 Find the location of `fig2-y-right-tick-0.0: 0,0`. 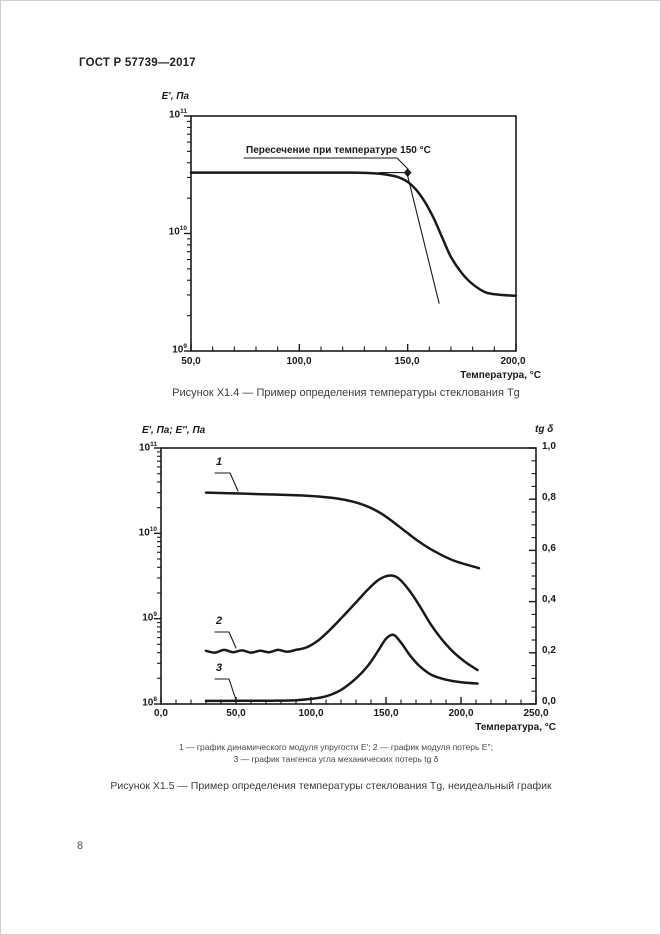

fig2-y-right-tick-0.0: 0,0 is located at coordinates (549, 701).